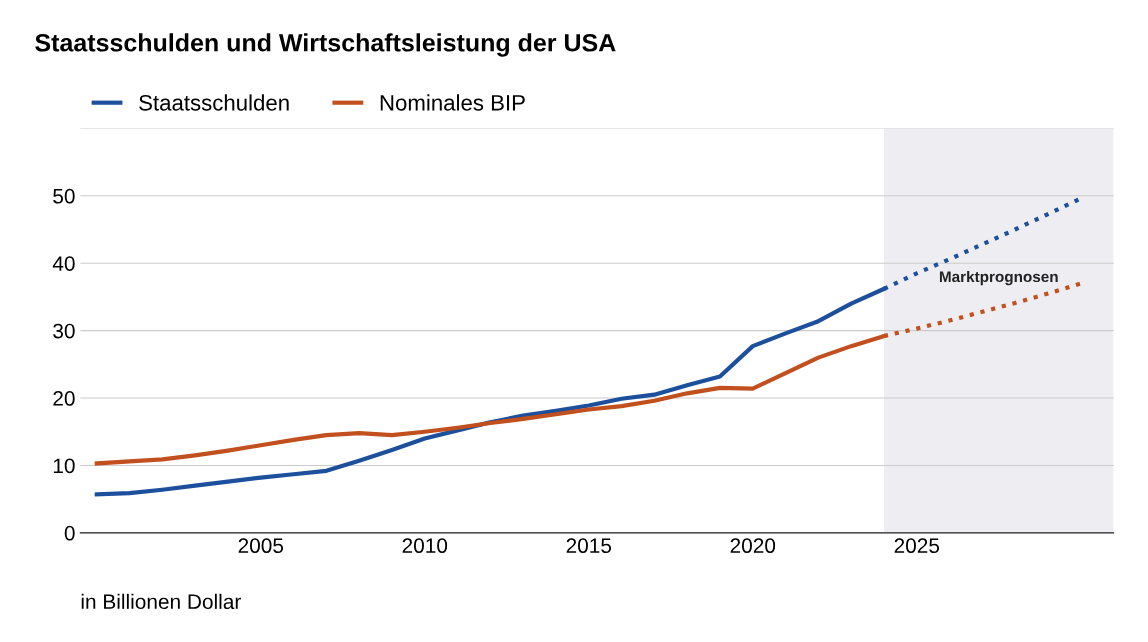 The height and width of the screenshot is (642, 1148). Describe the element at coordinates (64, 398) in the screenshot. I see `y-tick-label: 20` at that location.